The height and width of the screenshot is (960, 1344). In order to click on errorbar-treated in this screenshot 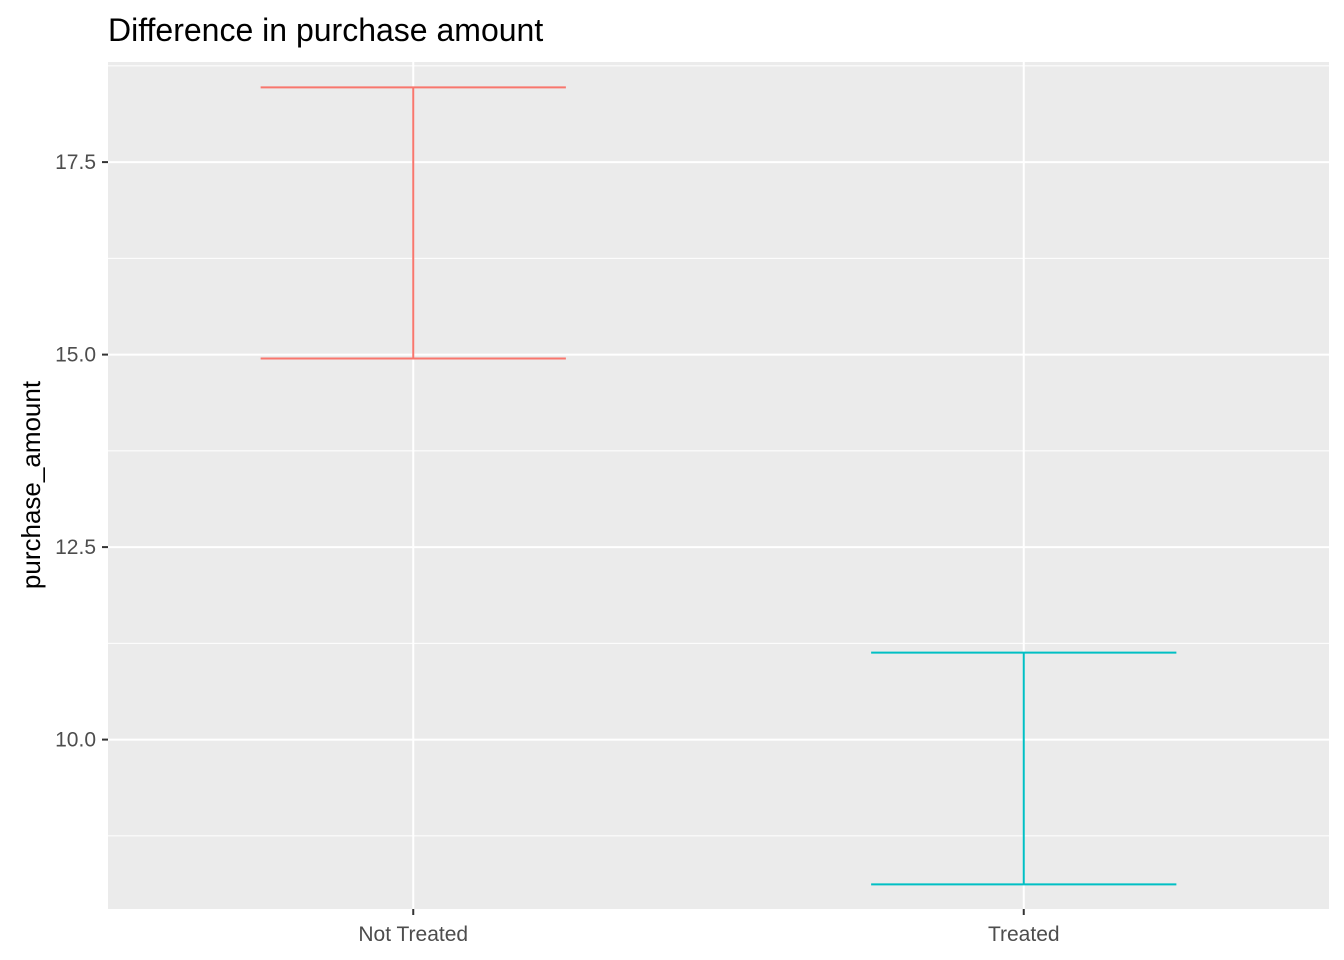, I will do `click(1024, 768)`.